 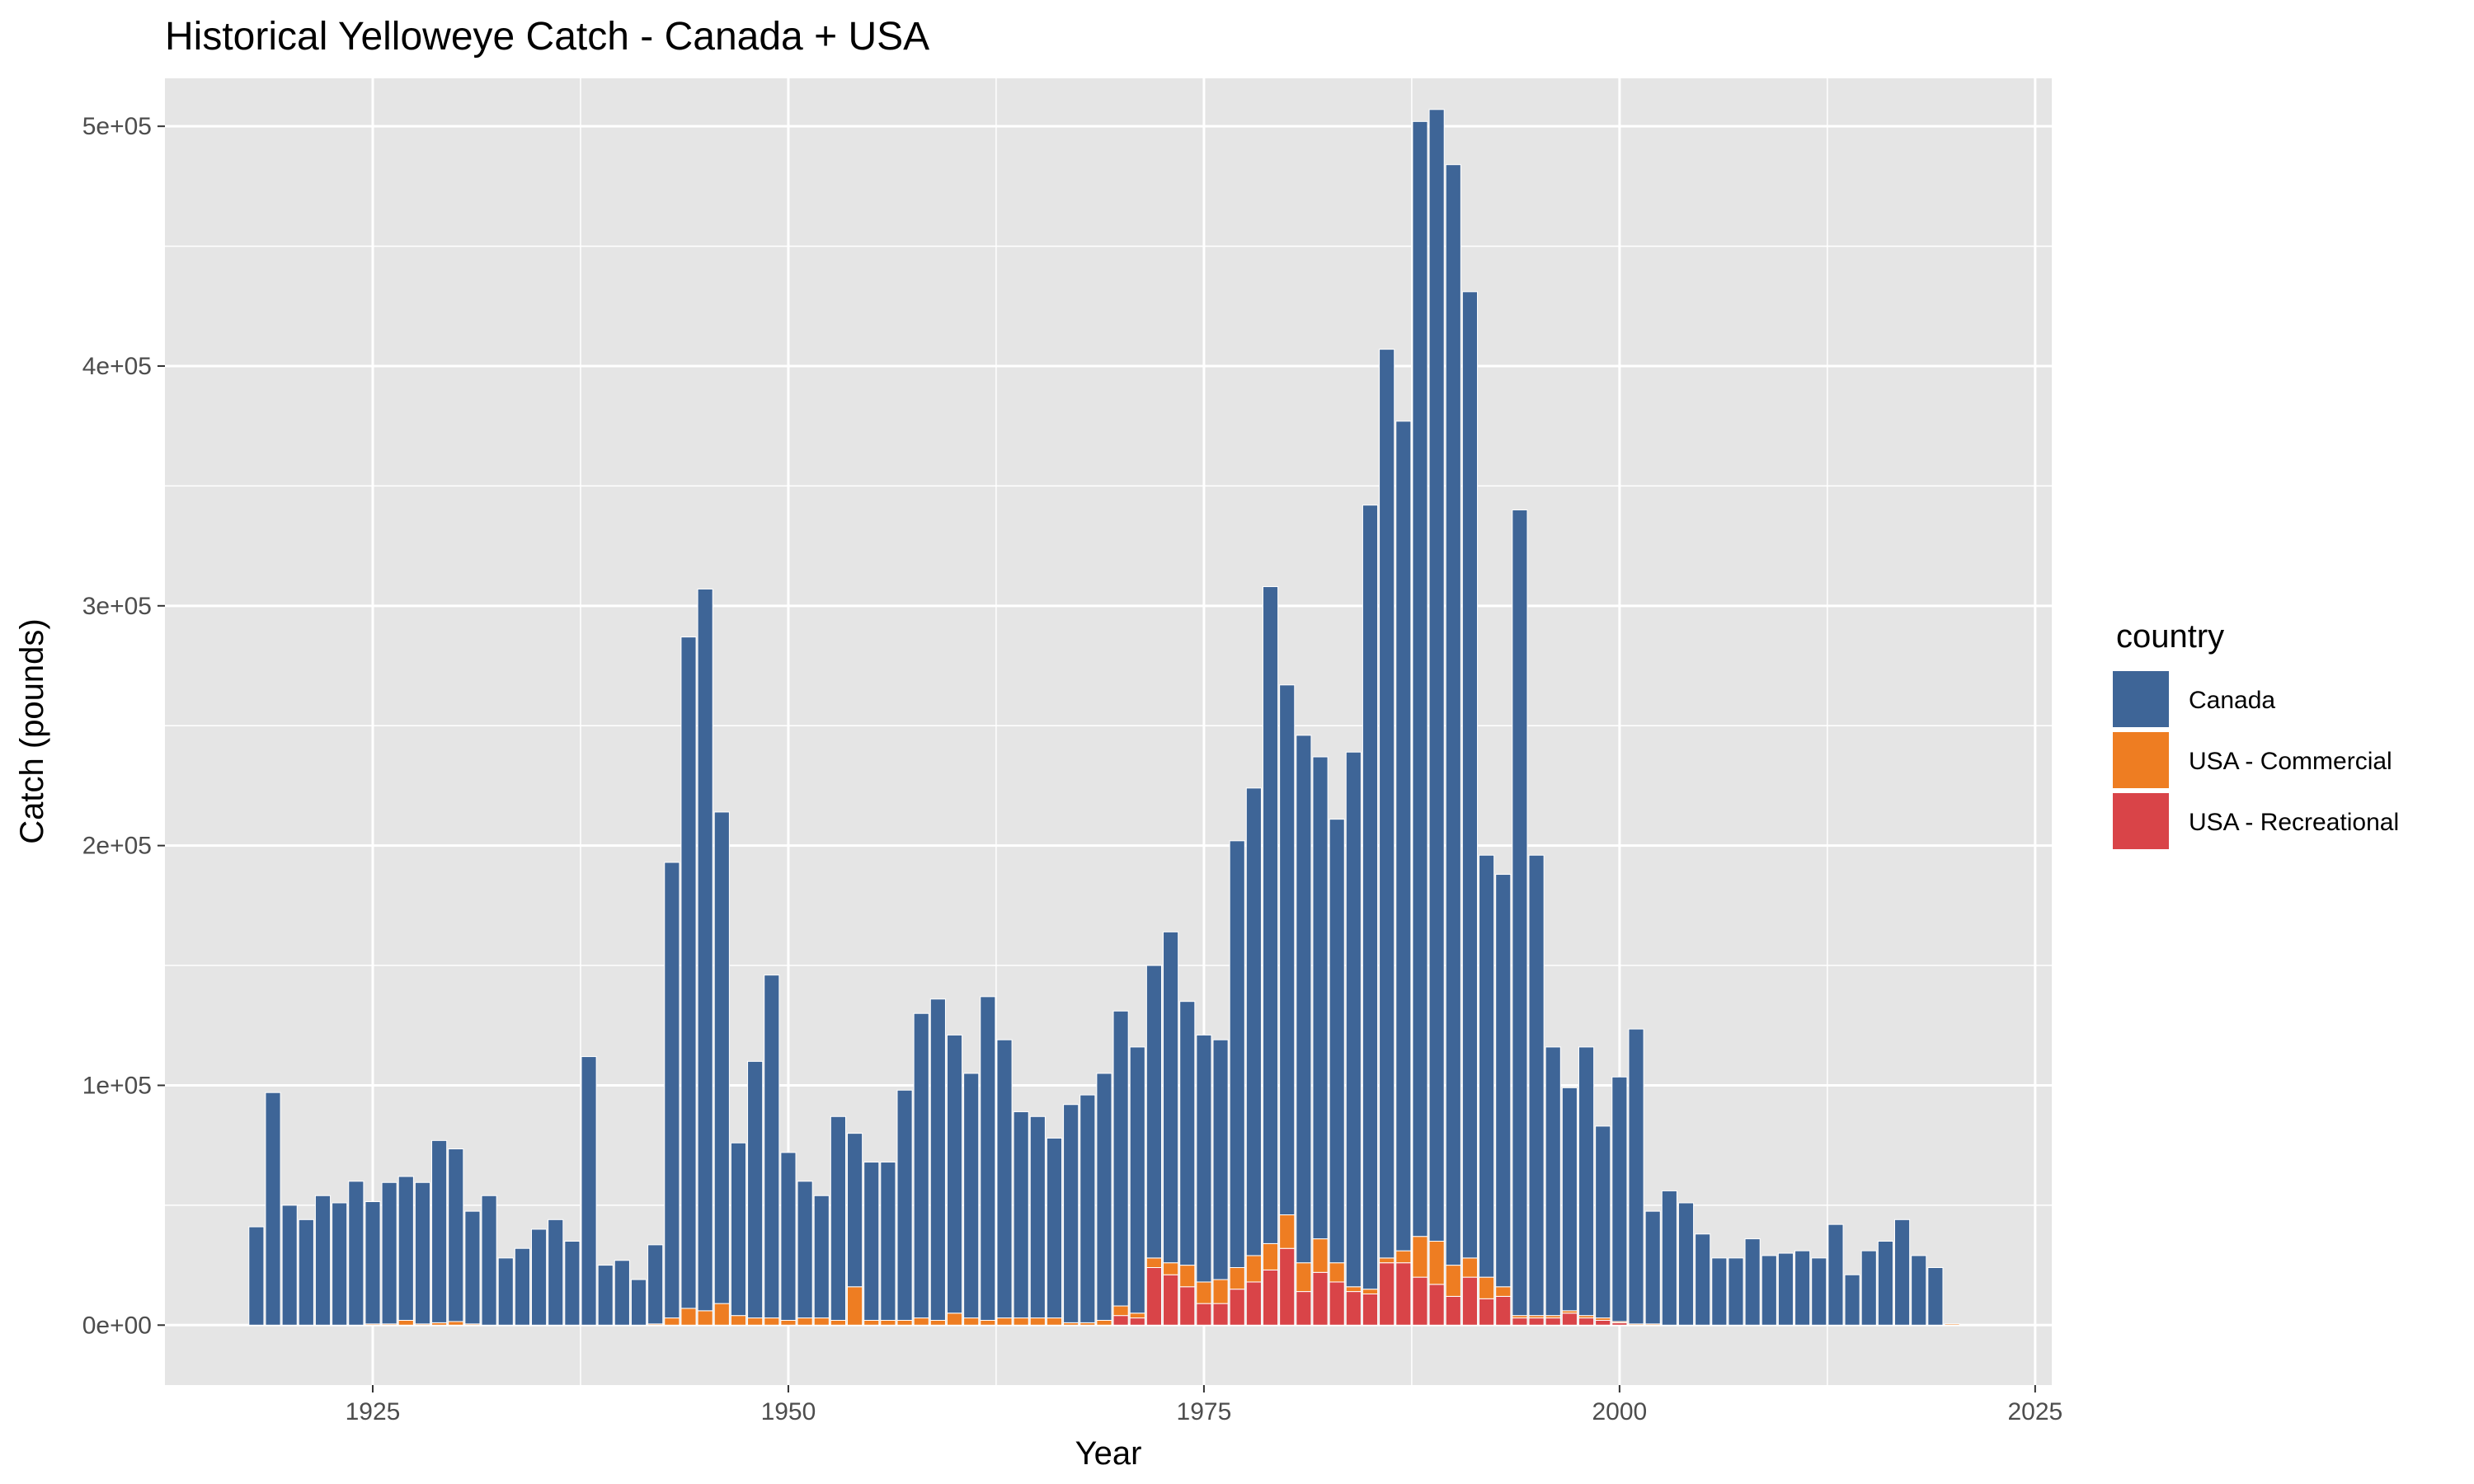 I want to click on bar-canada-1981, so click(x=1304, y=999).